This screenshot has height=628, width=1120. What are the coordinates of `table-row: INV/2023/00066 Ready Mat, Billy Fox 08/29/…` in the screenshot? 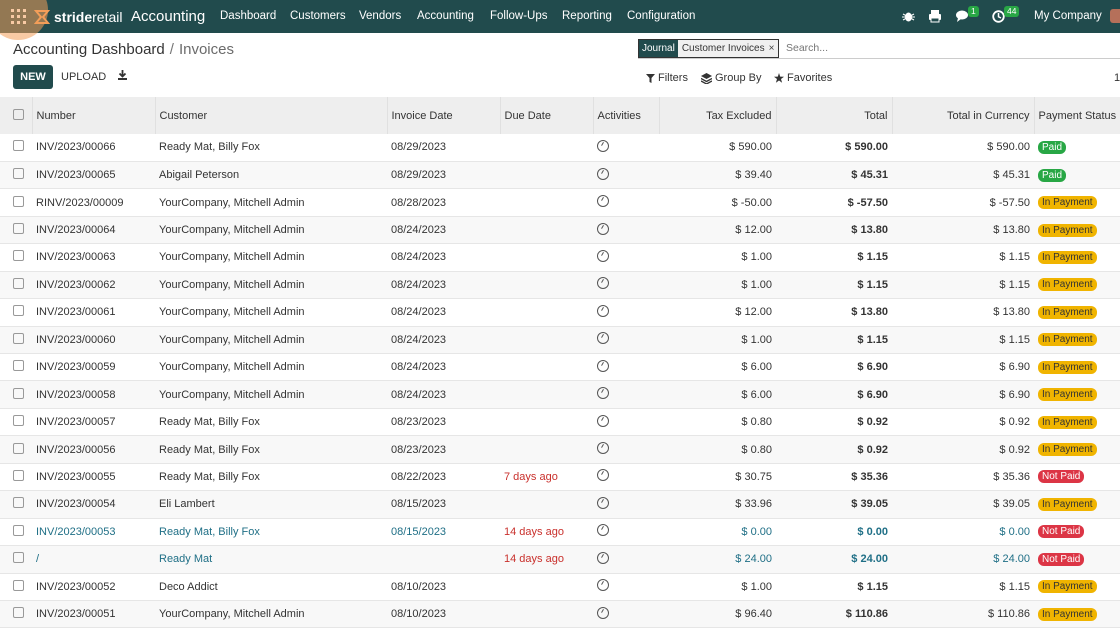 It's located at (560, 148).